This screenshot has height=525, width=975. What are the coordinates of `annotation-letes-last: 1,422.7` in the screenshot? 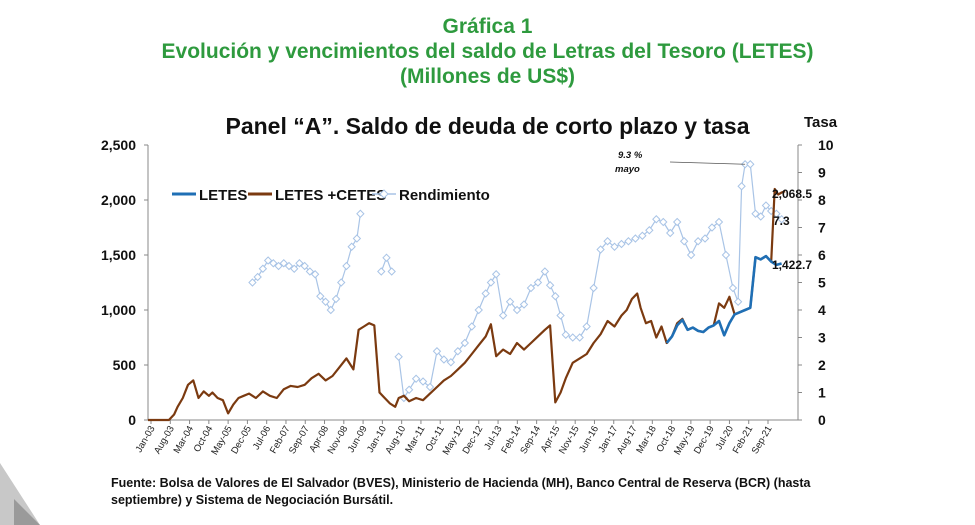 It's located at (792, 265).